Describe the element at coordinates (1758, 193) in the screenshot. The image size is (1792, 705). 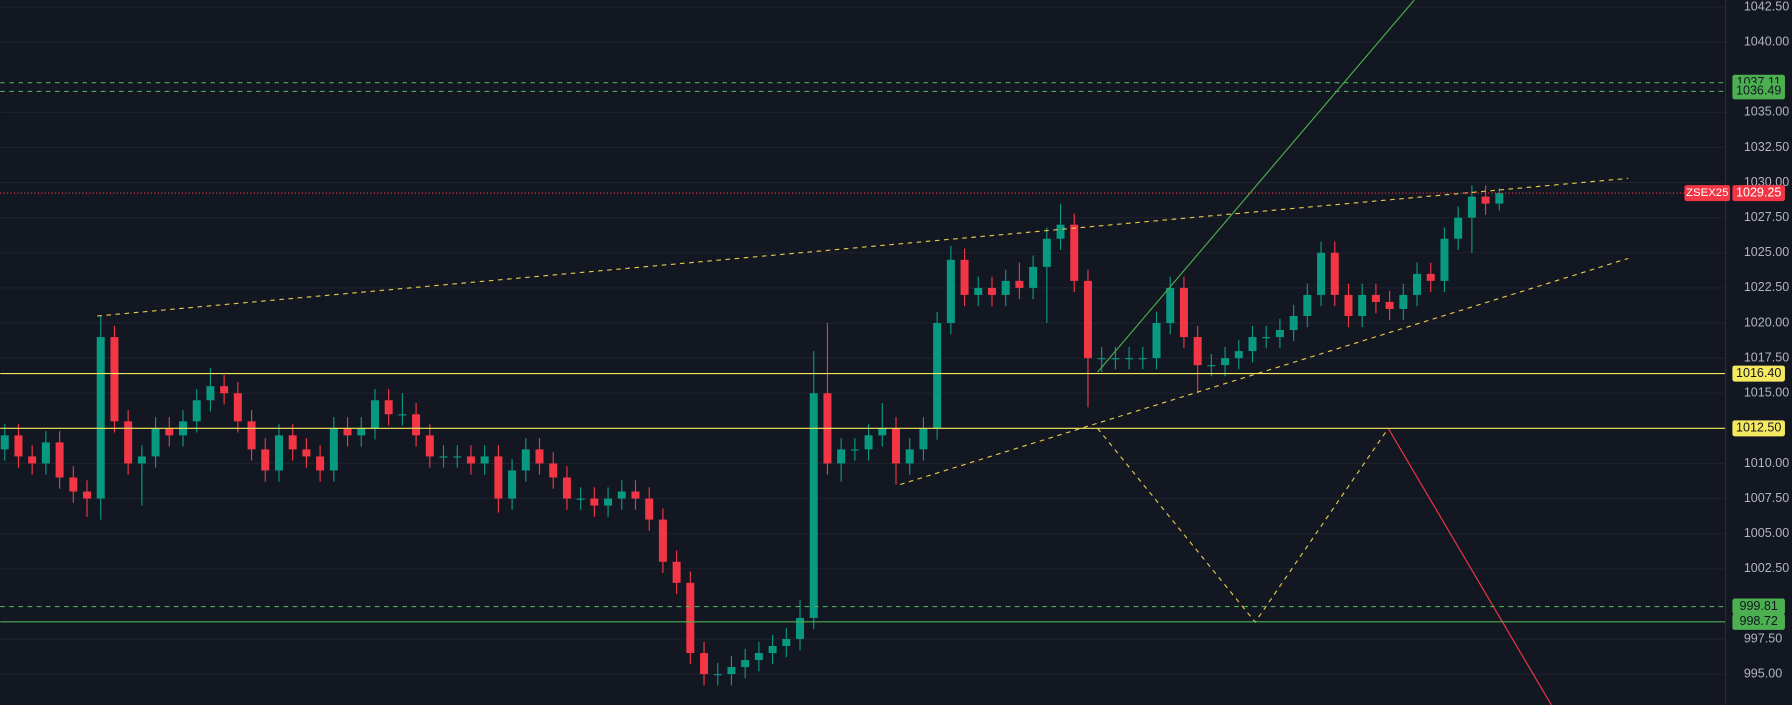
I see `last-price-box` at that location.